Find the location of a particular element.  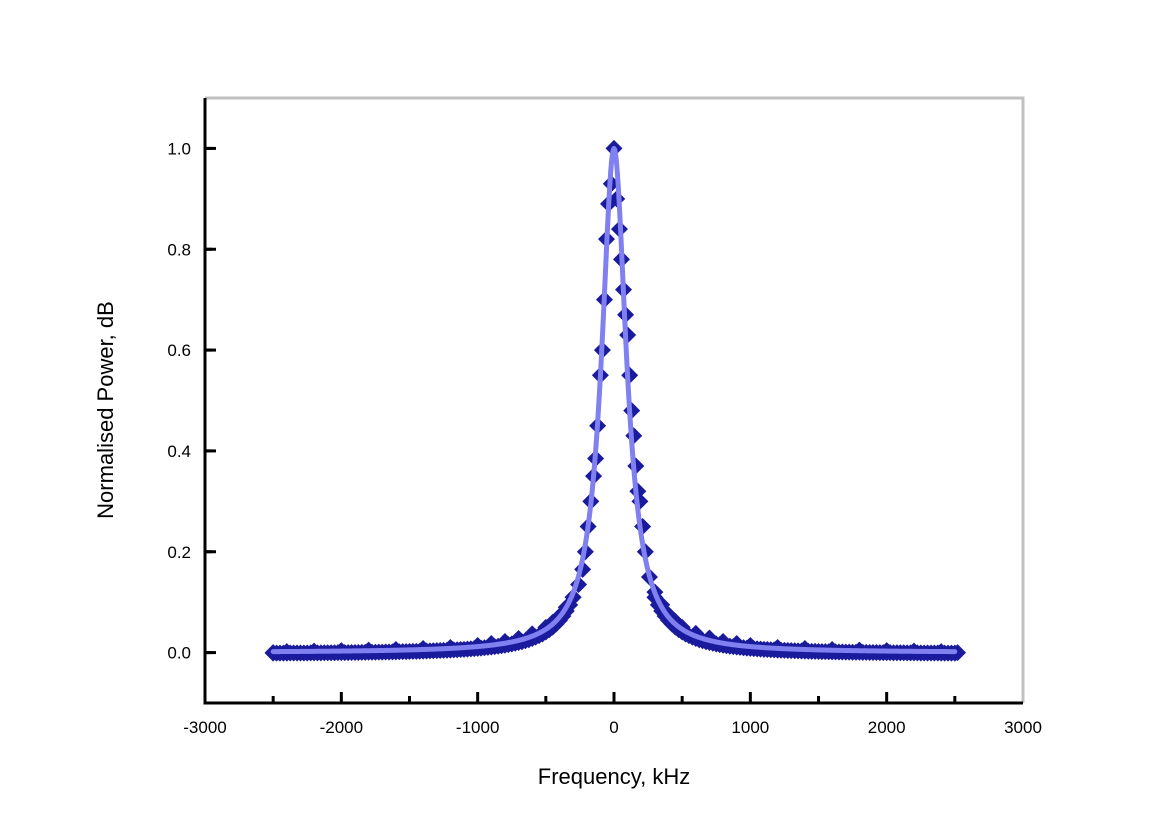

x-axis-title: Frequency, kHz is located at coordinates (614, 776).